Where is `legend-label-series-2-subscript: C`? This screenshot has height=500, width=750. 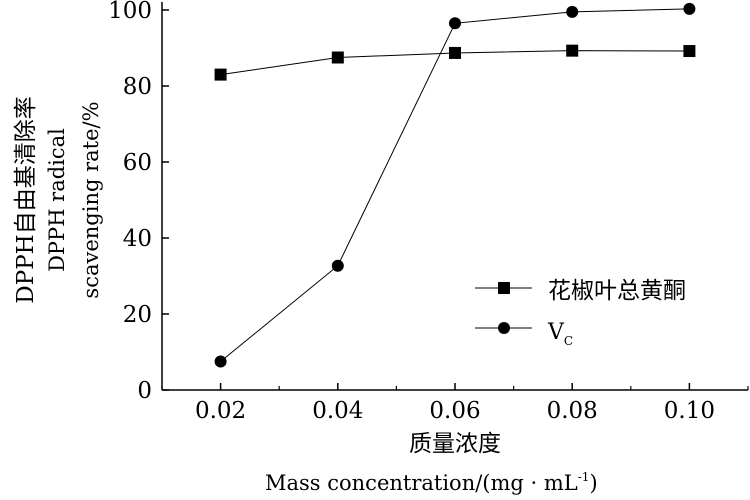 legend-label-series-2-subscript: C is located at coordinates (568, 341).